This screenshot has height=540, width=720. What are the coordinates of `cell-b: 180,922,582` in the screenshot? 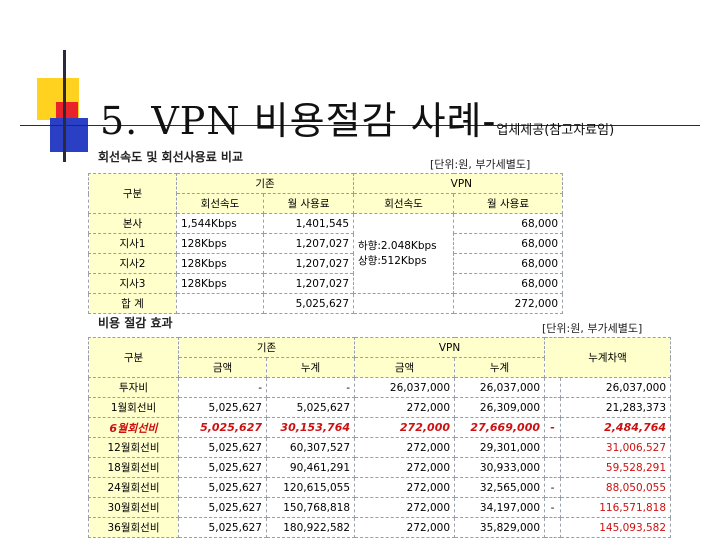 It's located at (310, 527).